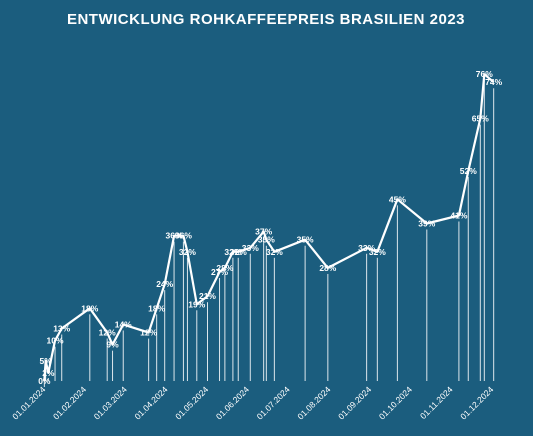  I want to click on data-label: 24%, so click(164, 284).